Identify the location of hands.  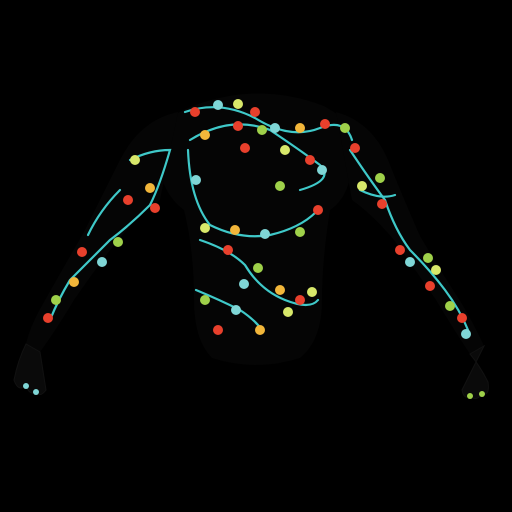
(251, 371).